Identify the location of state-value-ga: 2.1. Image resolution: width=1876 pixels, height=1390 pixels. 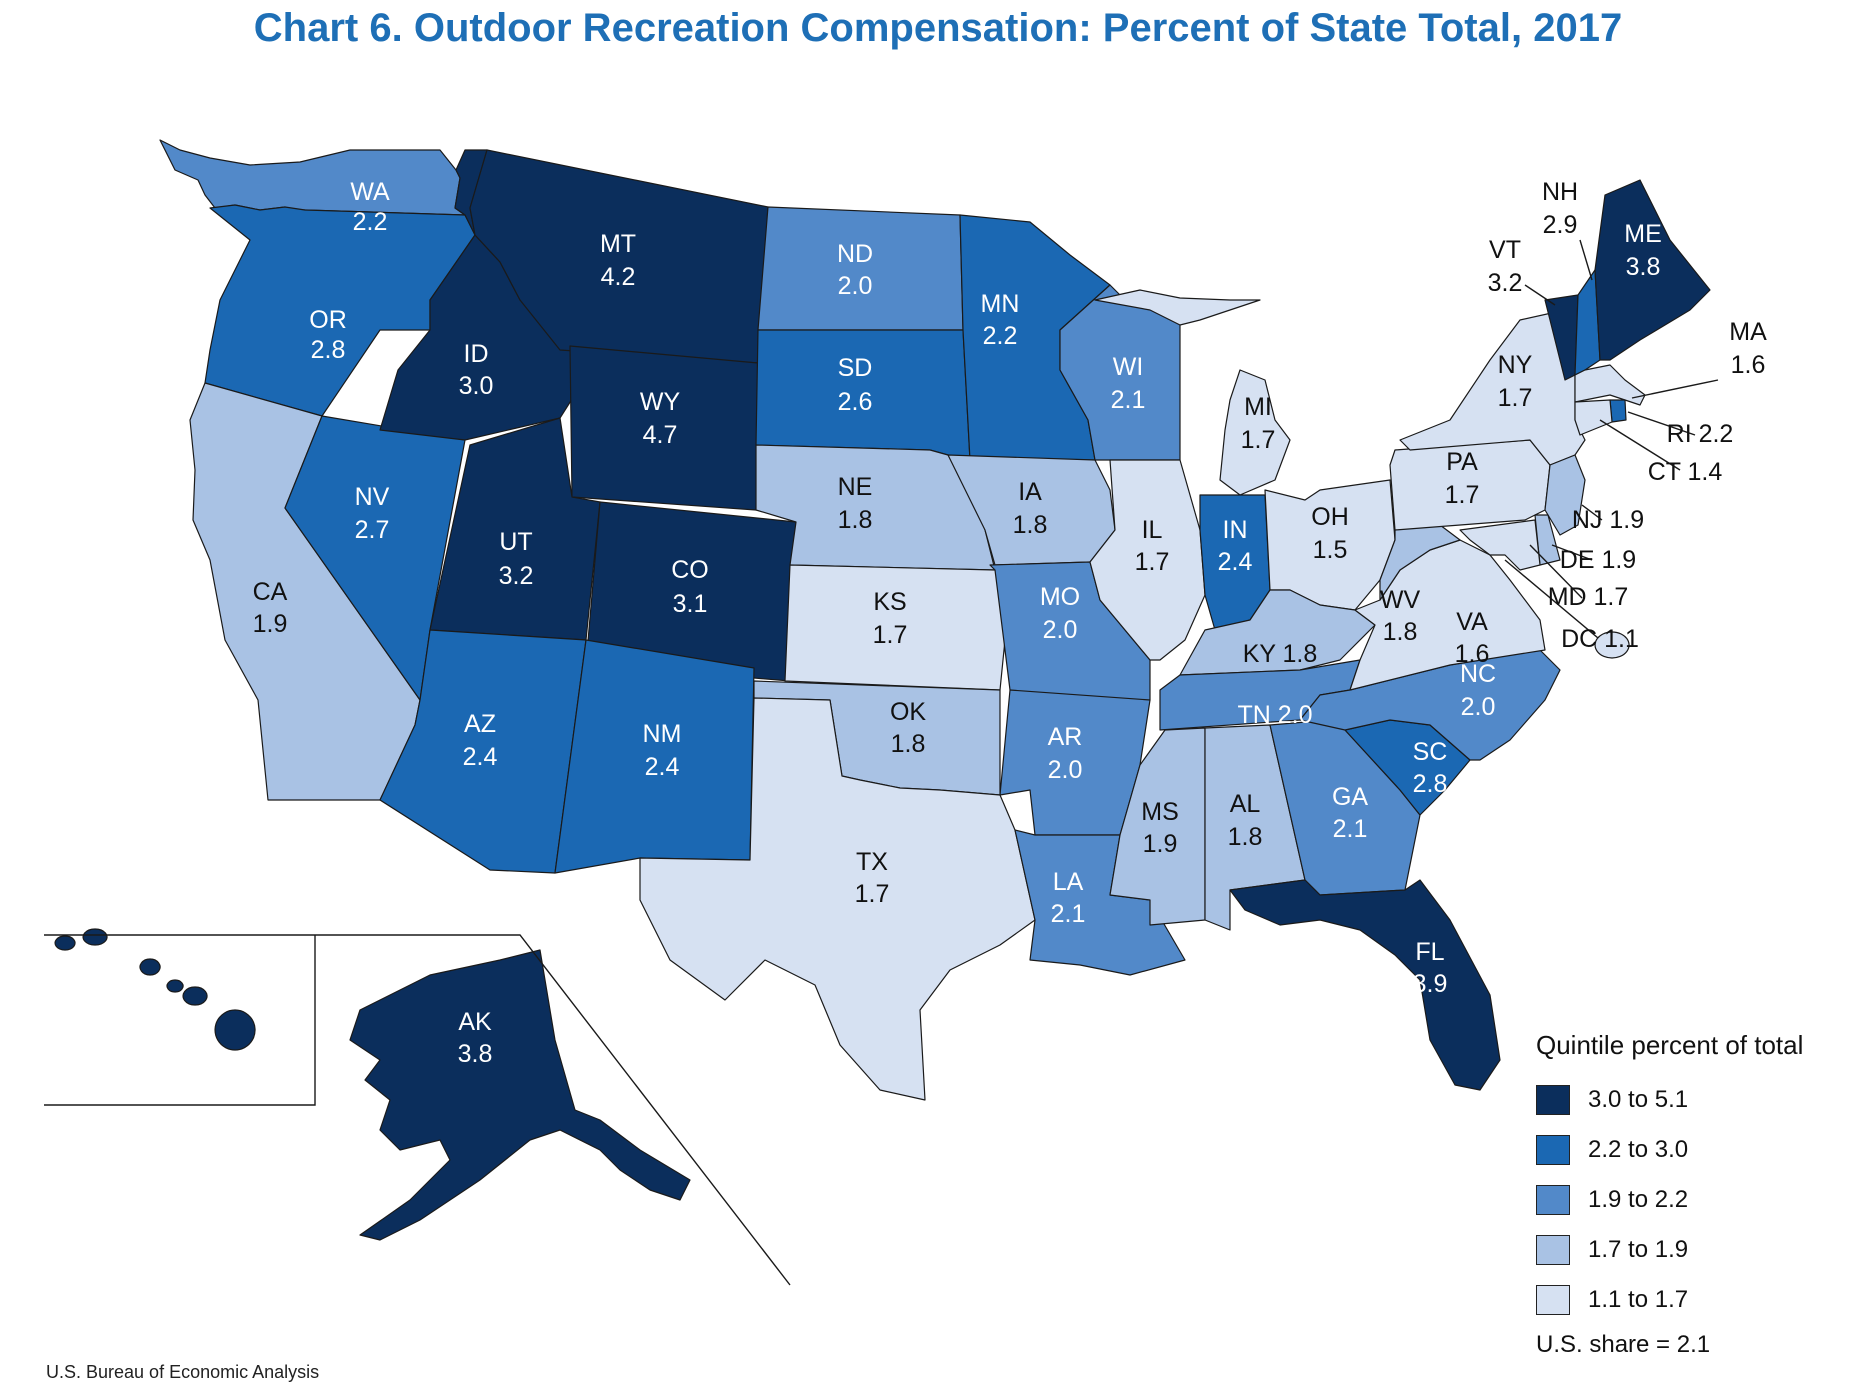
(1350, 829).